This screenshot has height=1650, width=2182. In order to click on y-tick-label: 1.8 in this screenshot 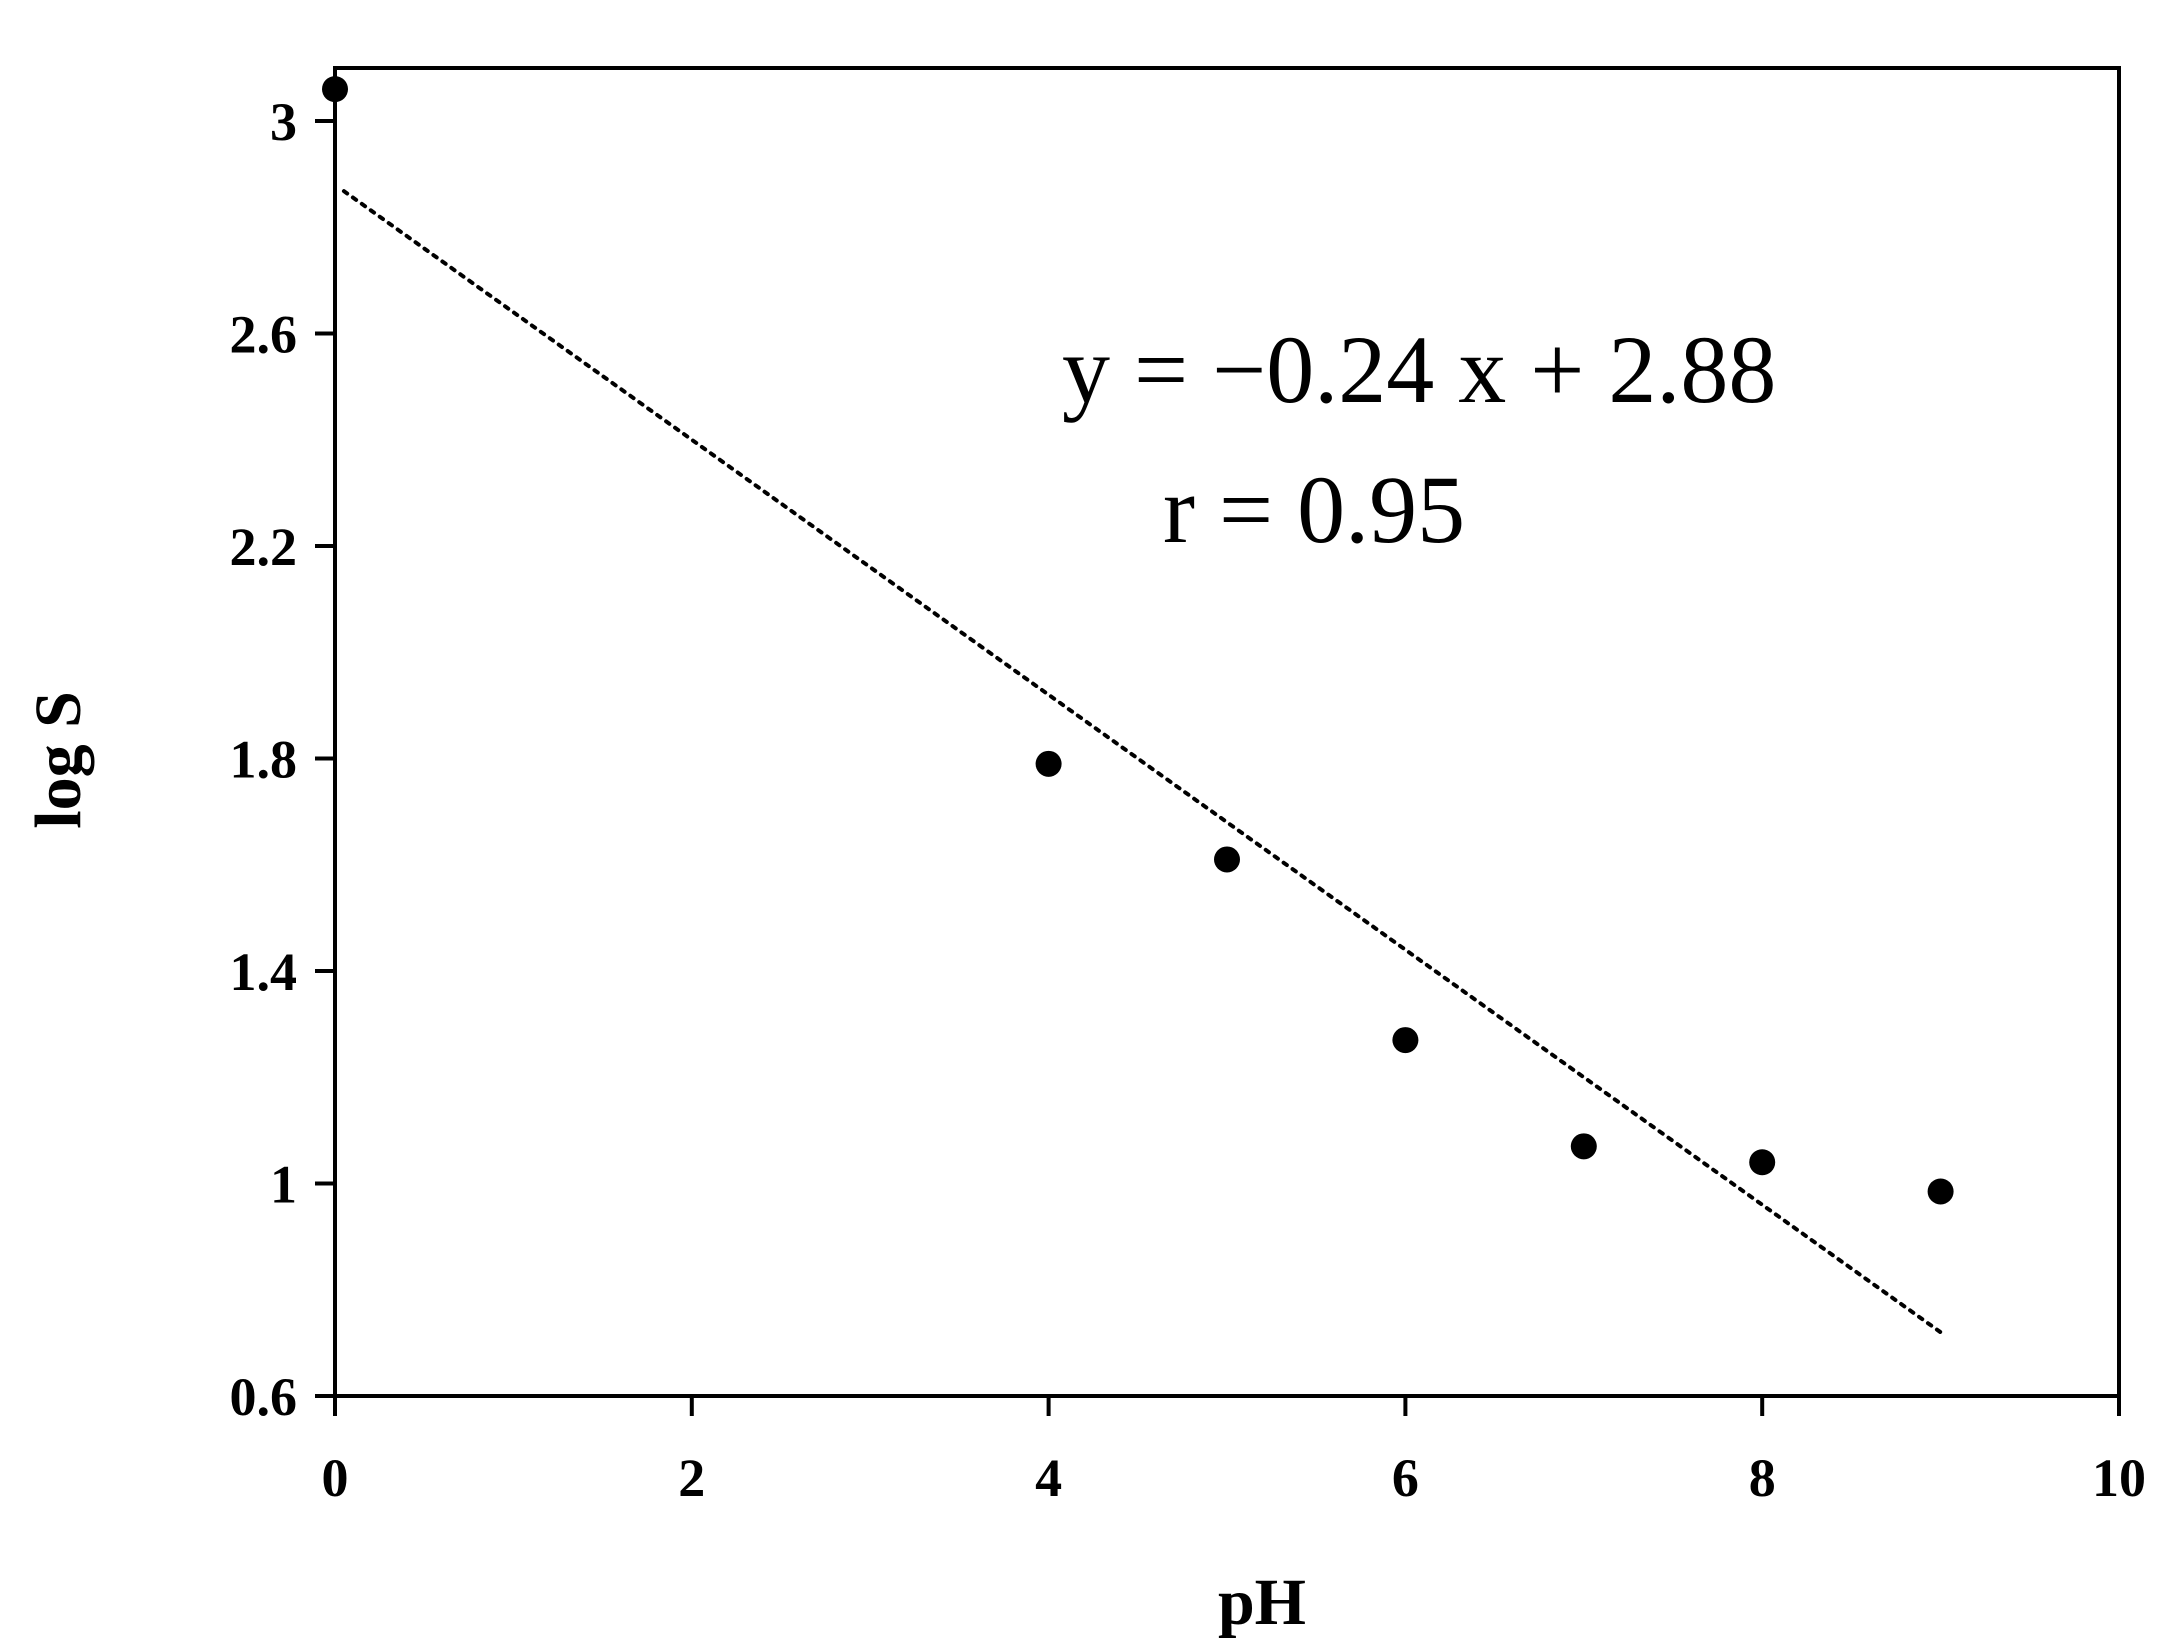, I will do `click(264, 760)`.